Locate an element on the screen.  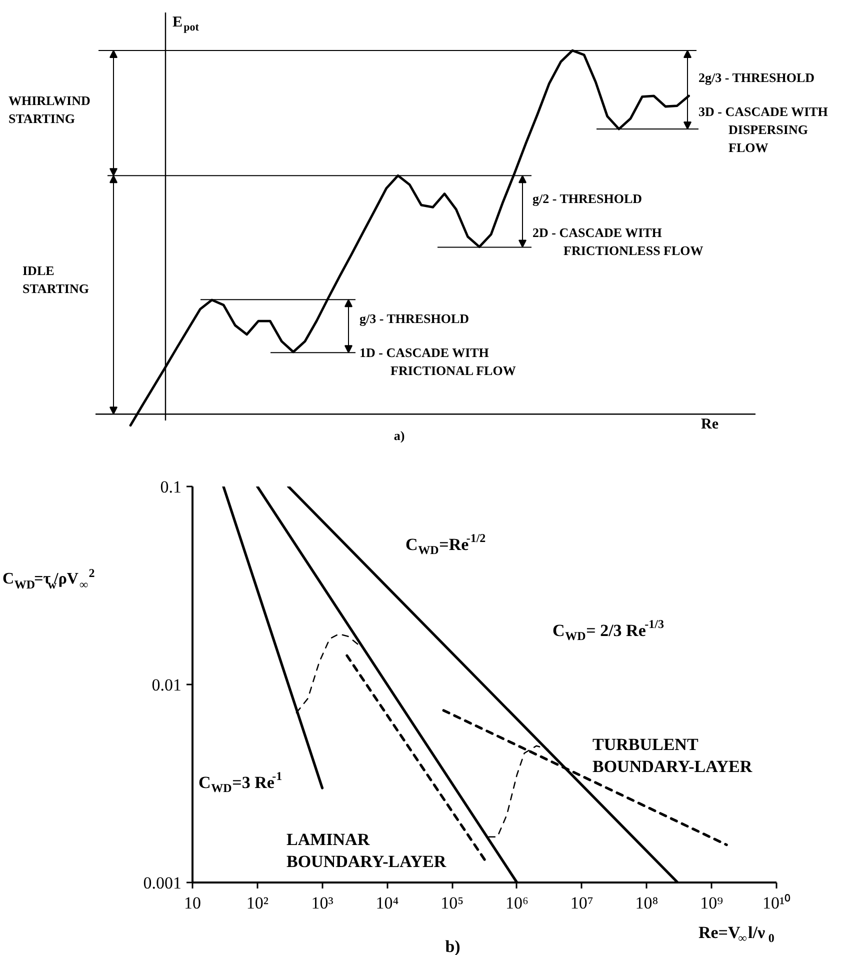
x-tick-label: 10⁸ is located at coordinates (646, 903).